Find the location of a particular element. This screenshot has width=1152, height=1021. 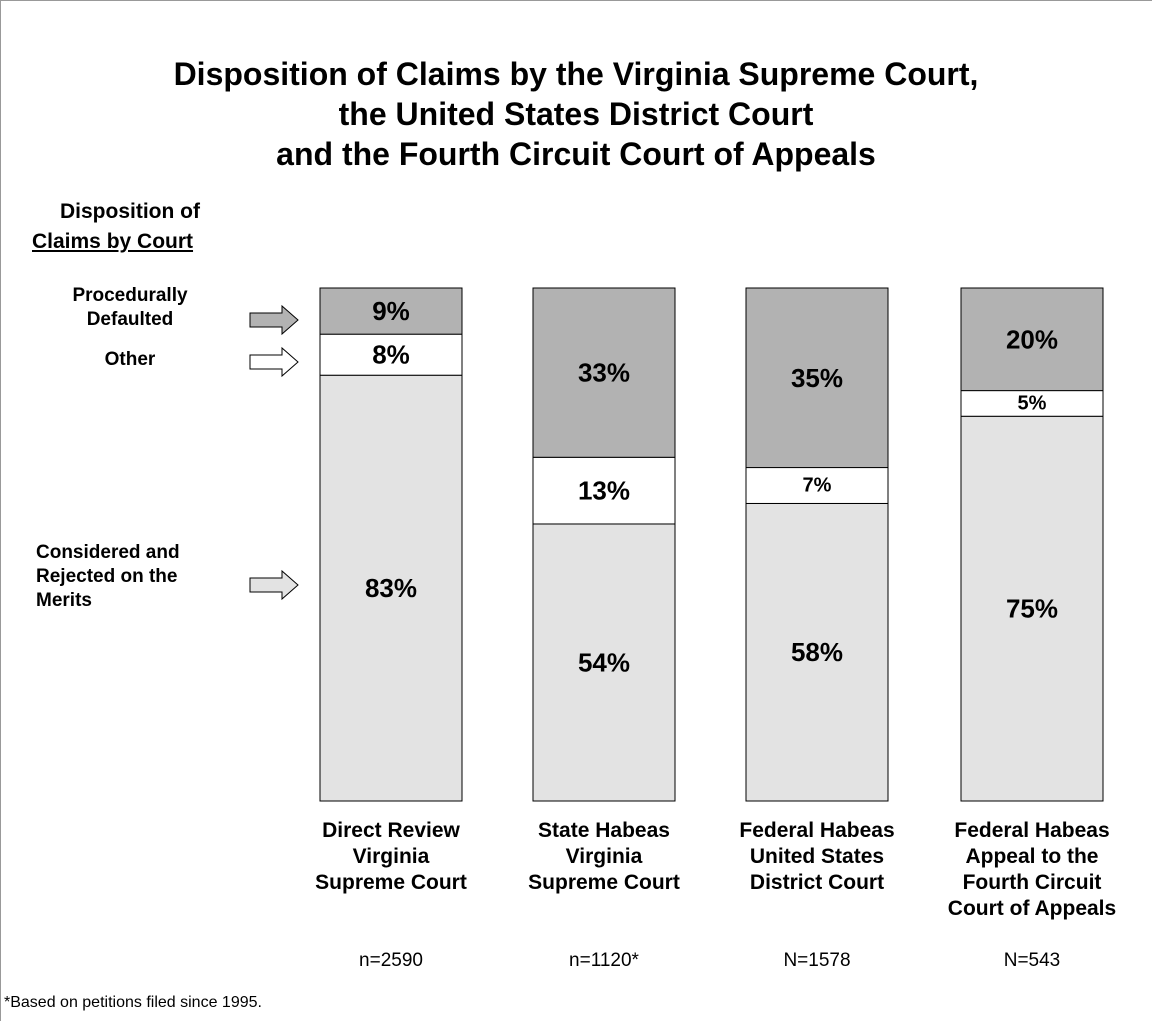

x-tick-label: District Court is located at coordinates (817, 882).